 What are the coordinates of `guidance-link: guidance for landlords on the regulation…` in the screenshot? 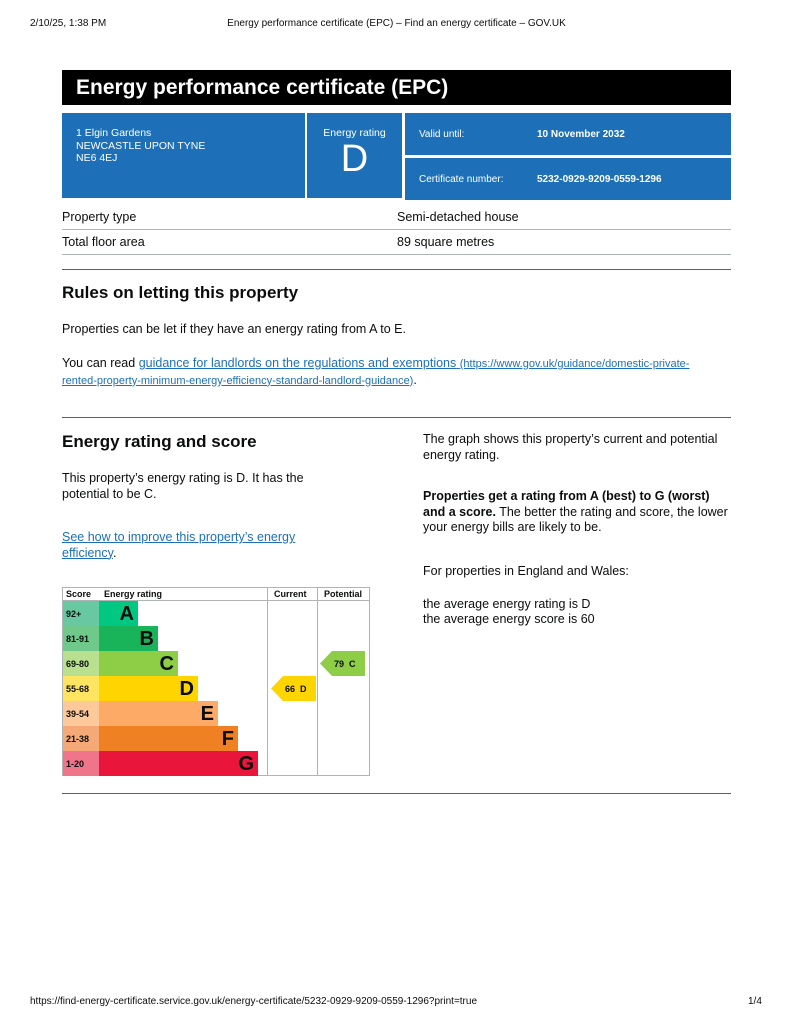 It's located at (375, 371).